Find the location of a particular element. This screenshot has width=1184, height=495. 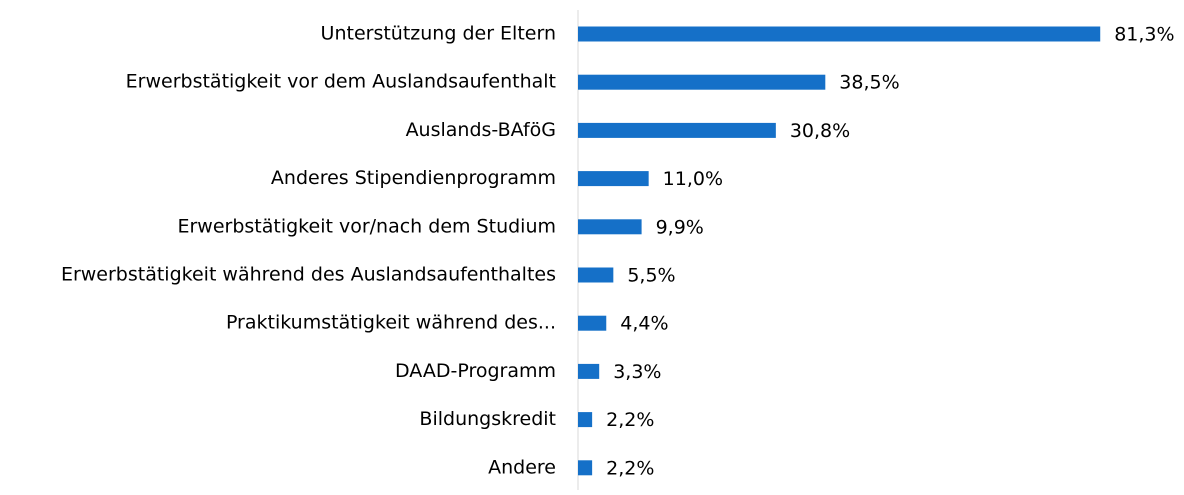

category-label: Unterstützung der Eltern is located at coordinates (438, 34).